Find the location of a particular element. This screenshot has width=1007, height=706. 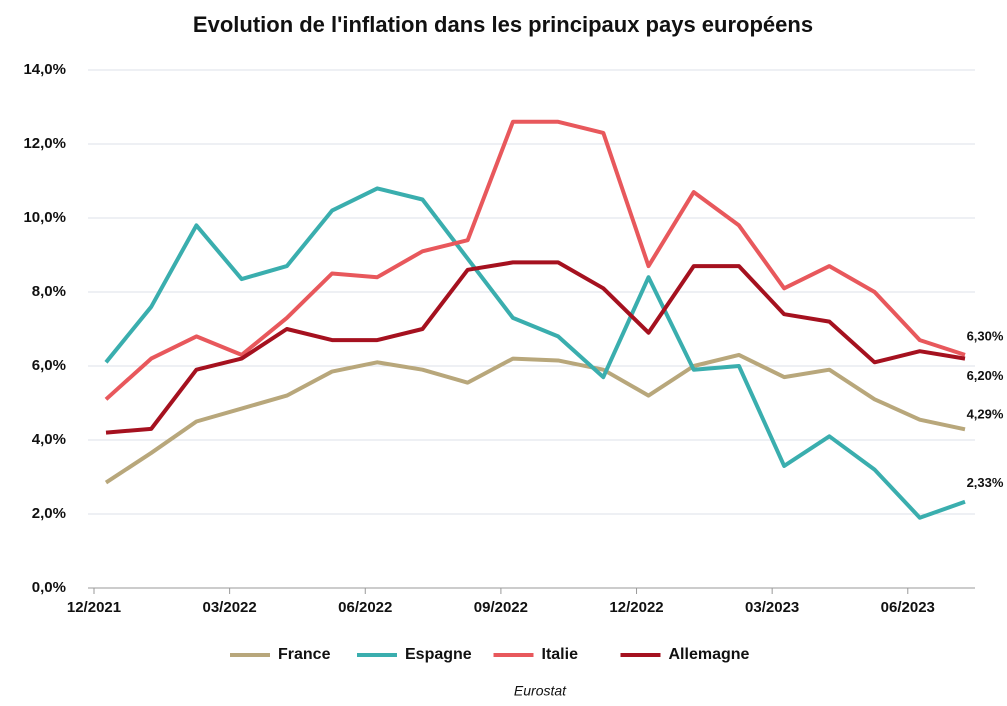

legend-label: Italie is located at coordinates (560, 654).